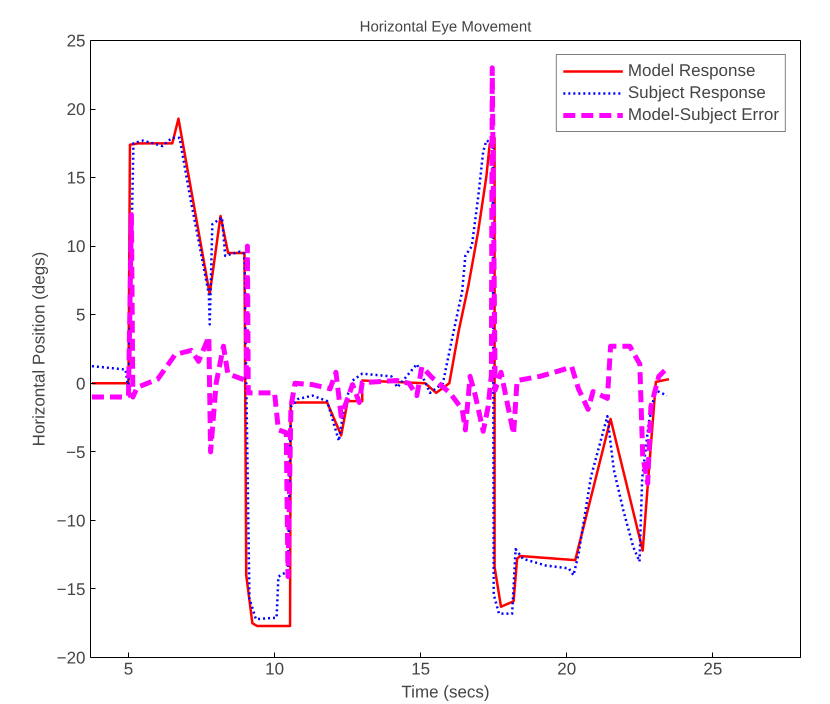  Describe the element at coordinates (692, 71) in the screenshot. I see `legend-label: Model Response` at that location.